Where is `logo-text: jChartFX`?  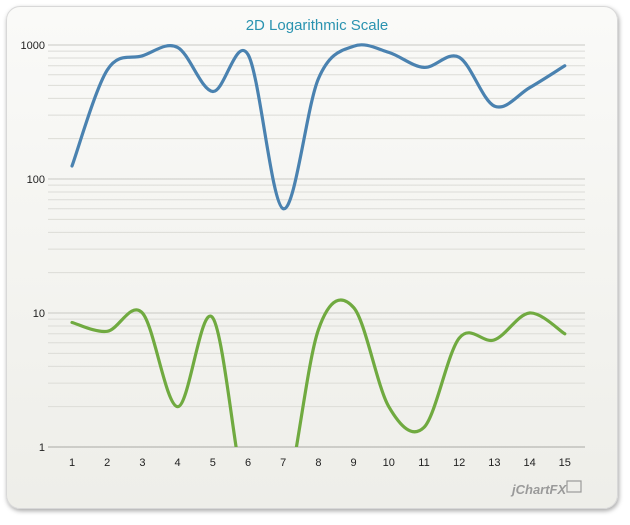 logo-text: jChartFX is located at coordinates (539, 489).